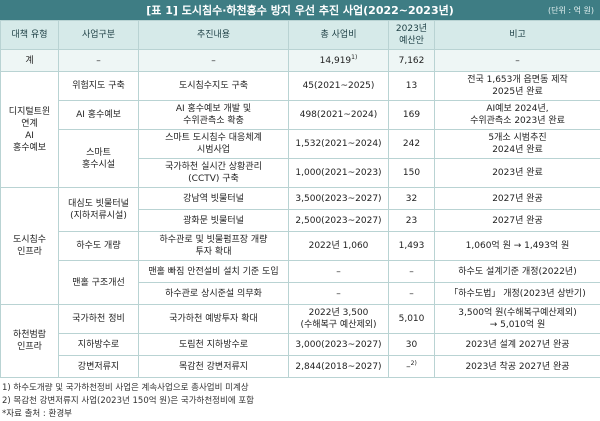 The height and width of the screenshot is (421, 600). I want to click on cell: 전국 1,653개 읍면동 제작 2025년 완료, so click(517, 86).